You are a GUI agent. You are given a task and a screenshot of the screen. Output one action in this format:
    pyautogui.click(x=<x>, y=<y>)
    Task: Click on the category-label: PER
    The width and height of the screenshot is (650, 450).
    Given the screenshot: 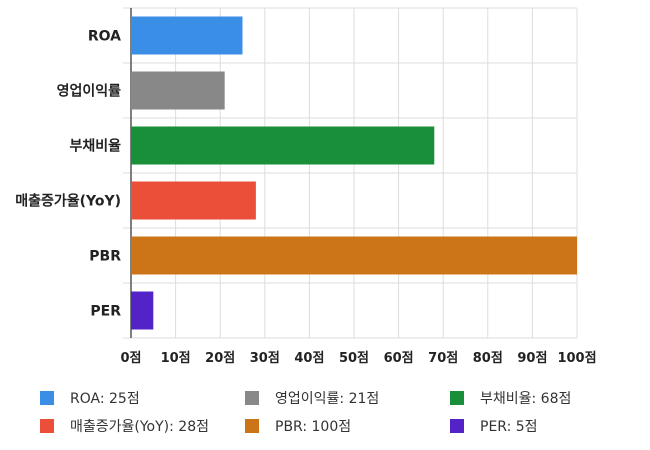 What is the action you would take?
    pyautogui.click(x=105, y=312)
    